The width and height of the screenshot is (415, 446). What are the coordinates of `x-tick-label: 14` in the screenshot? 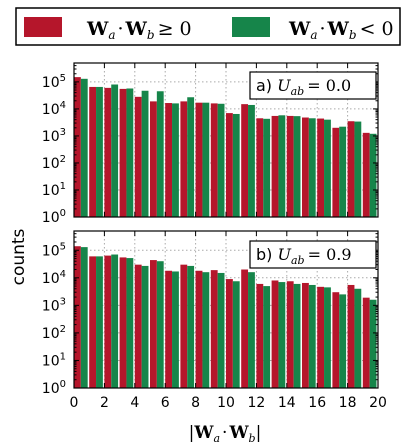 It's located at (287, 403).